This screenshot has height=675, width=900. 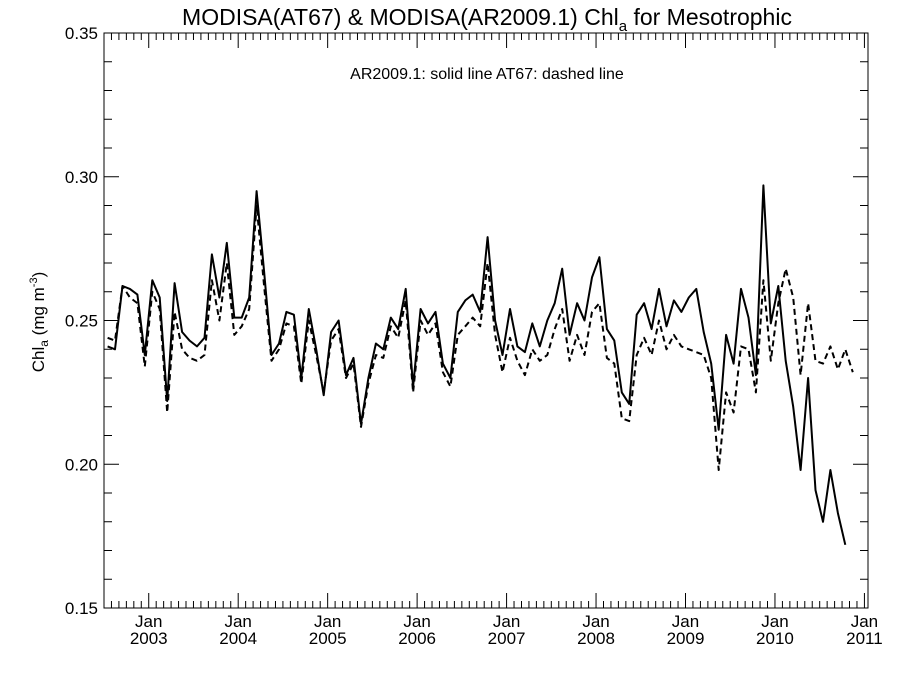 I want to click on y-tick-label: 0.30, so click(x=81, y=177).